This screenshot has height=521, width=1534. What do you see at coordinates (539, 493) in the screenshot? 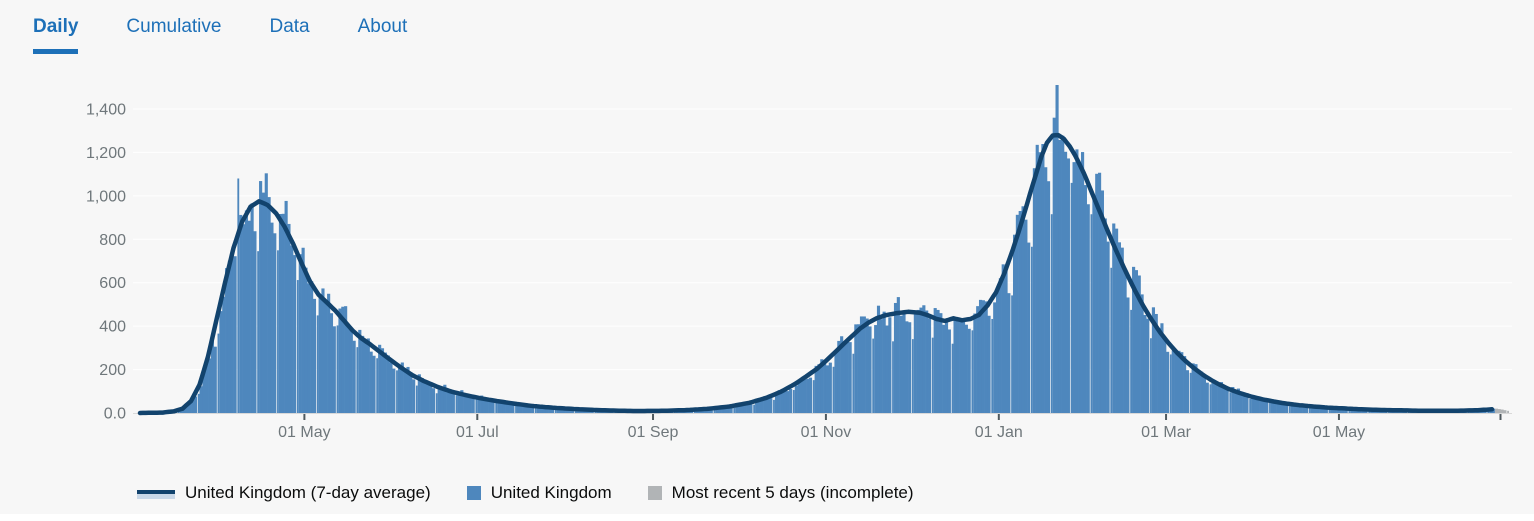
I see `legend-item-united-kingdom: United Kingdom` at bounding box center [539, 493].